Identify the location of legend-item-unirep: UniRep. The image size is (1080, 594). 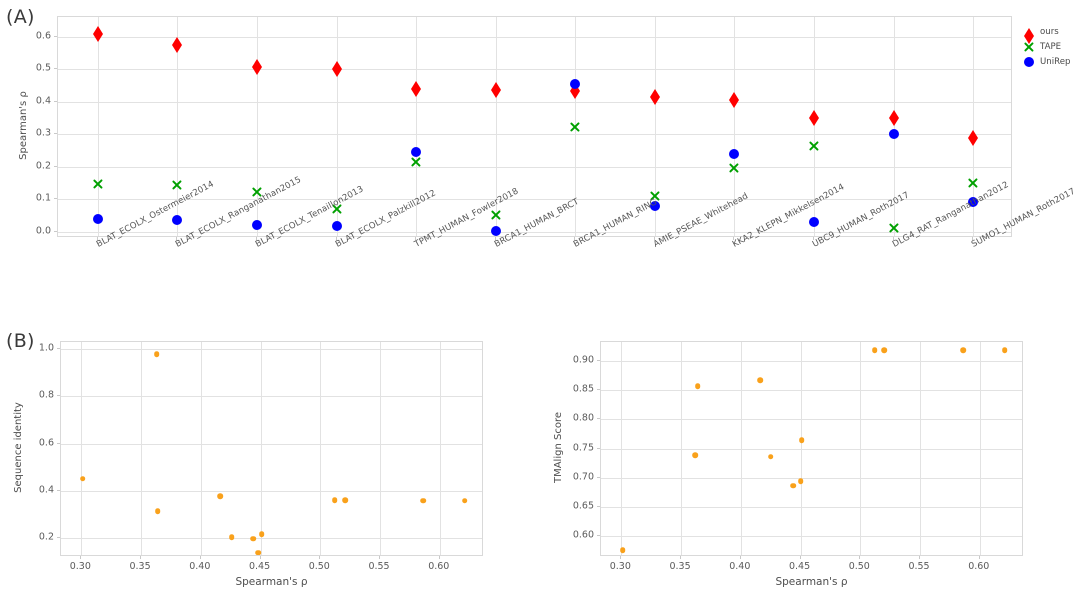
(1050, 61).